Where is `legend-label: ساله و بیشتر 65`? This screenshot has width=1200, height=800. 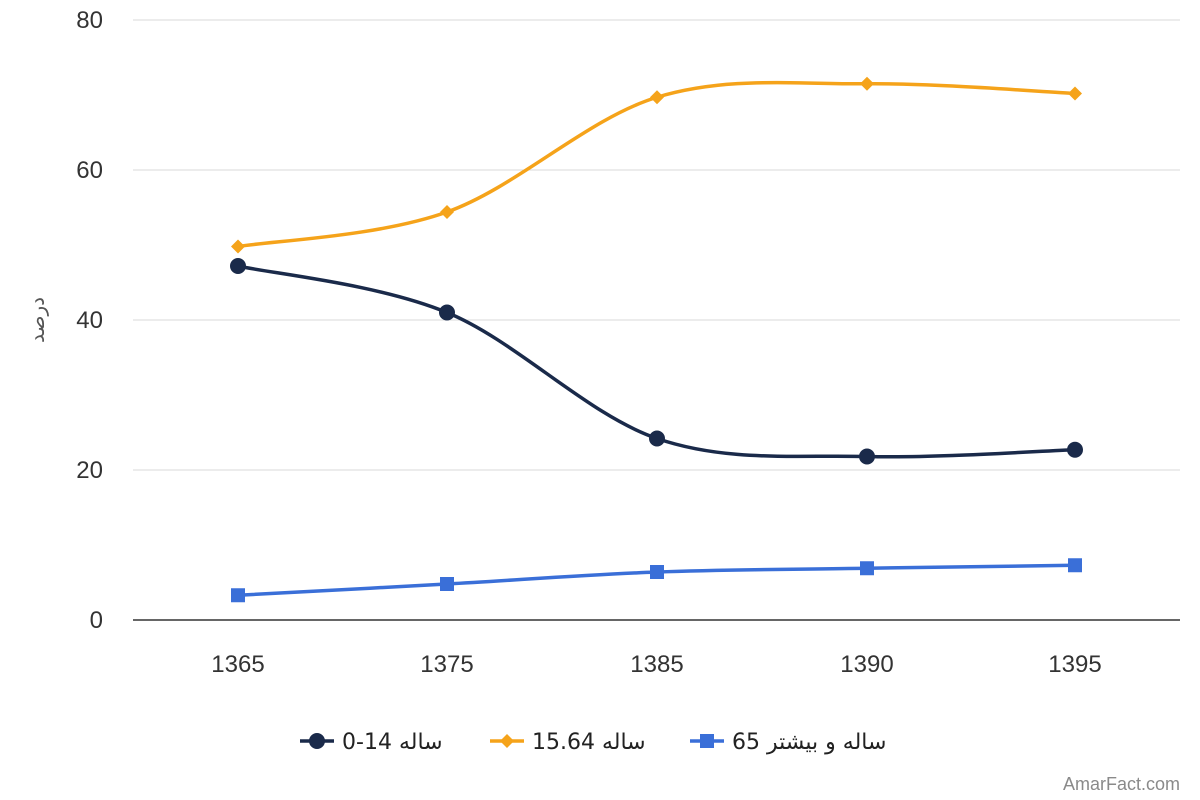 legend-label: ساله و بیشتر 65 is located at coordinates (809, 742).